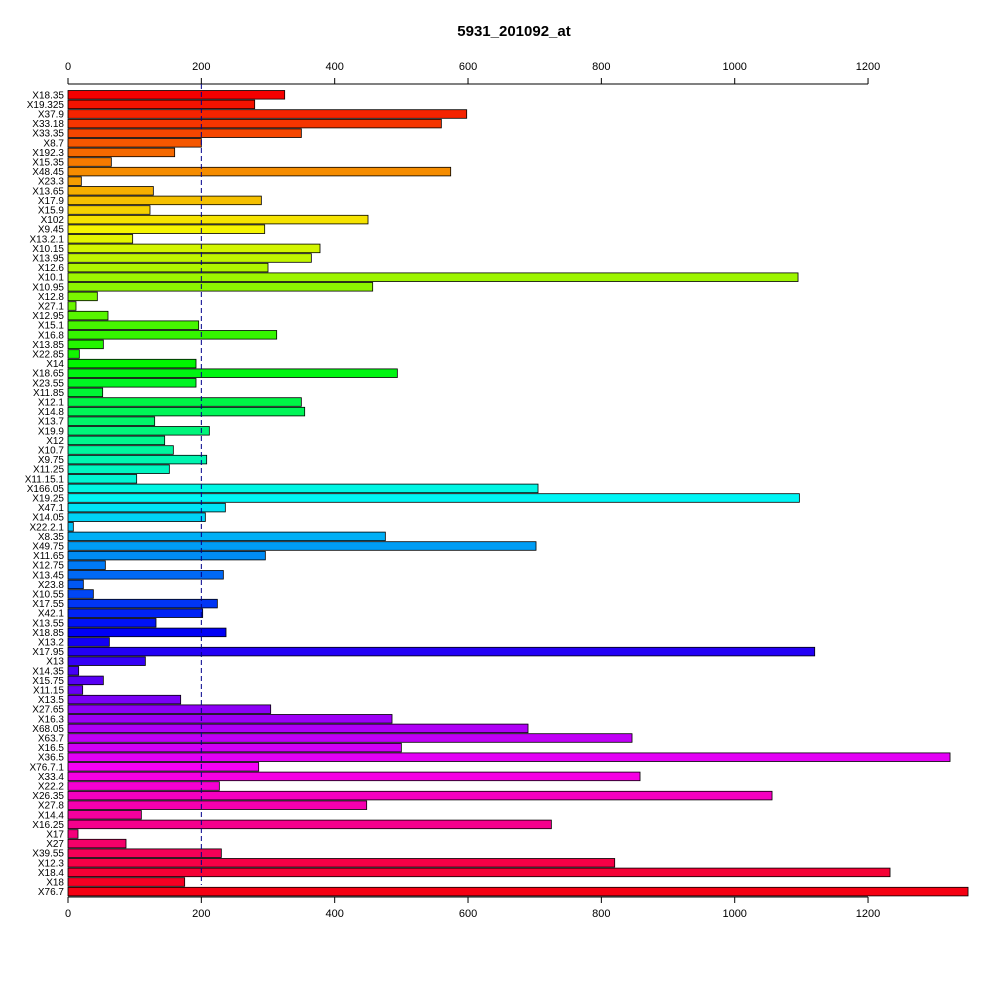  I want to click on category-label: X47.1, so click(51, 508).